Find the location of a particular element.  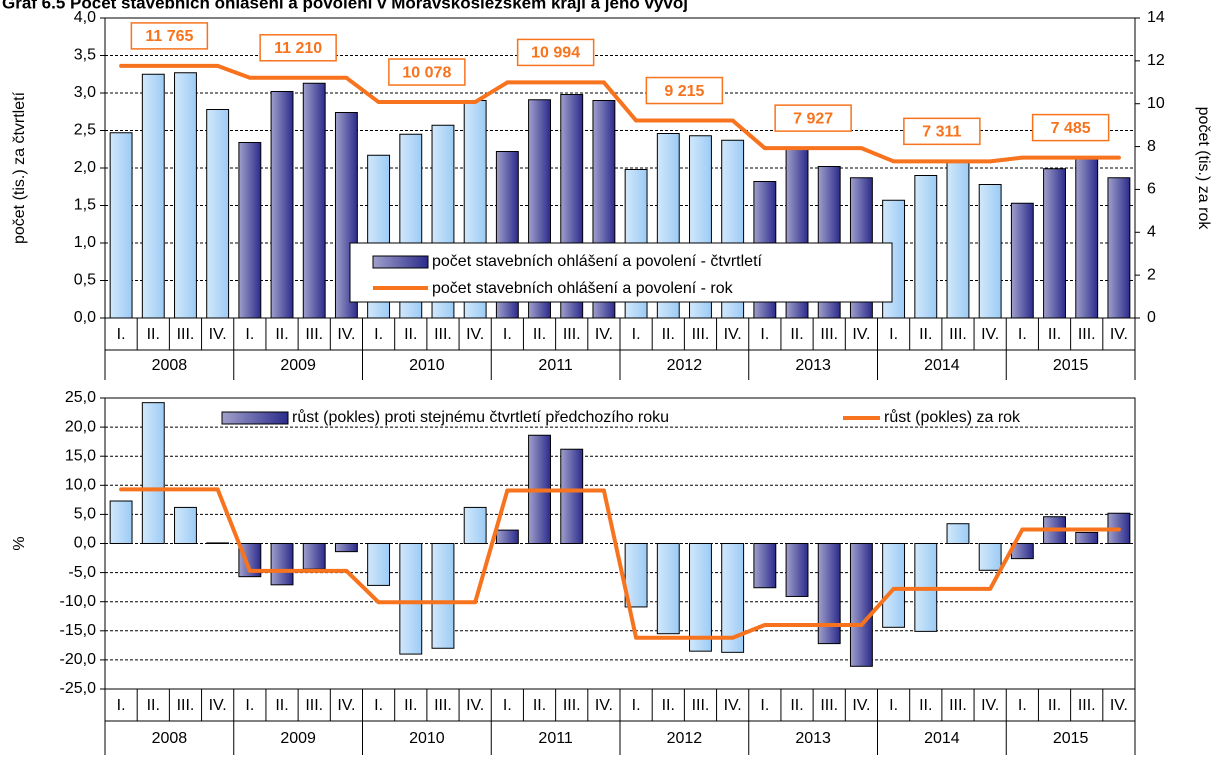

y-tick-label: 25,0 is located at coordinates (80, 397).